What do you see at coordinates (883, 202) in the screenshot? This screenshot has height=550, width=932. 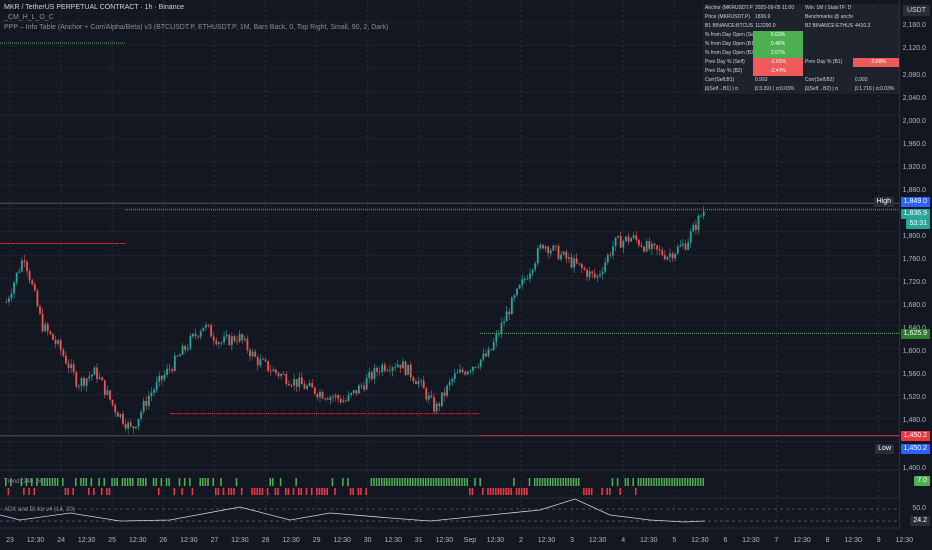 I see `high-label: High` at bounding box center [883, 202].